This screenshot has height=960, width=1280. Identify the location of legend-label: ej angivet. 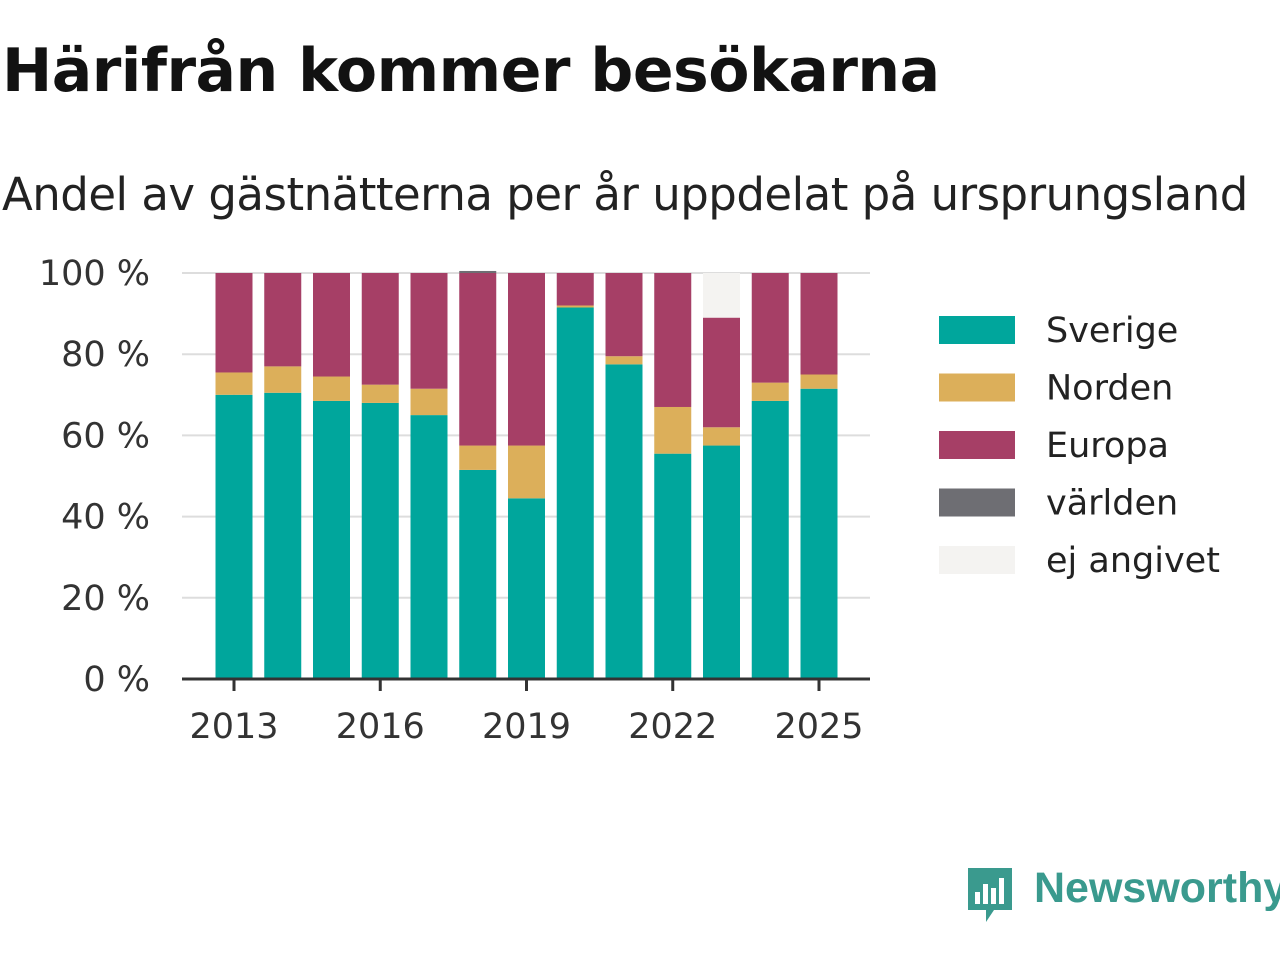
(1133, 561).